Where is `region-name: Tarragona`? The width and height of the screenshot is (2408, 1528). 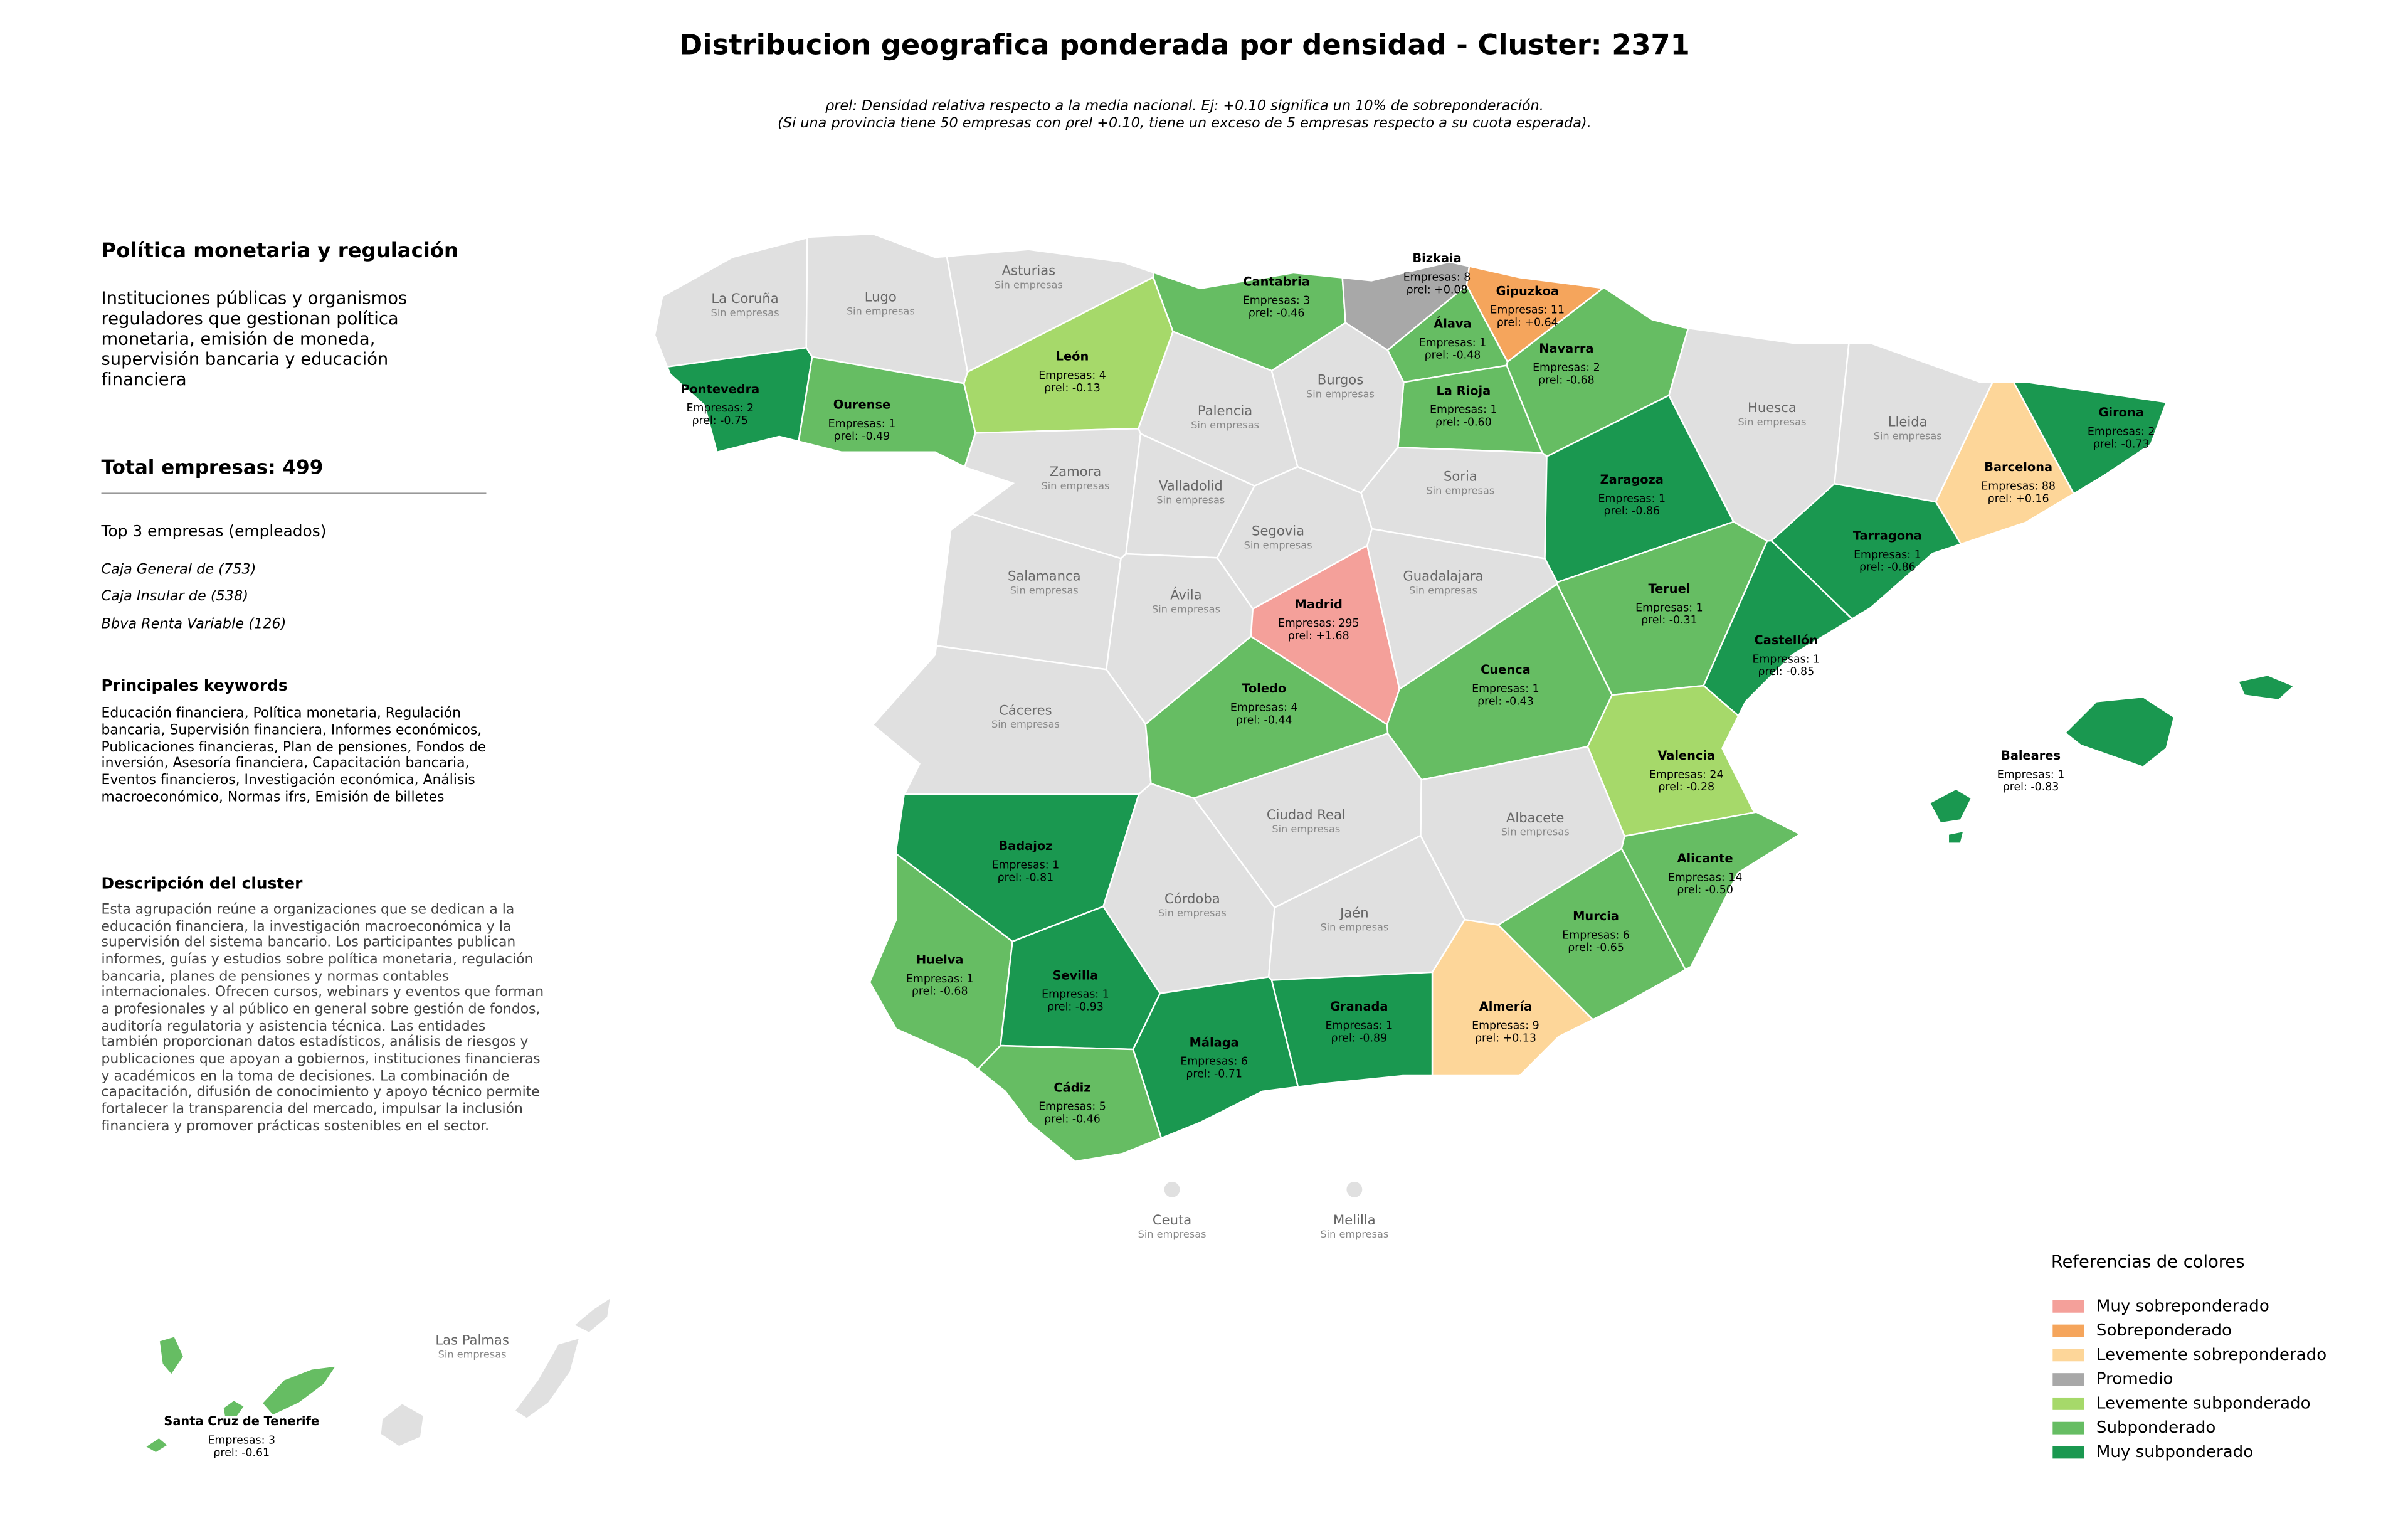
region-name: Tarragona is located at coordinates (1887, 535).